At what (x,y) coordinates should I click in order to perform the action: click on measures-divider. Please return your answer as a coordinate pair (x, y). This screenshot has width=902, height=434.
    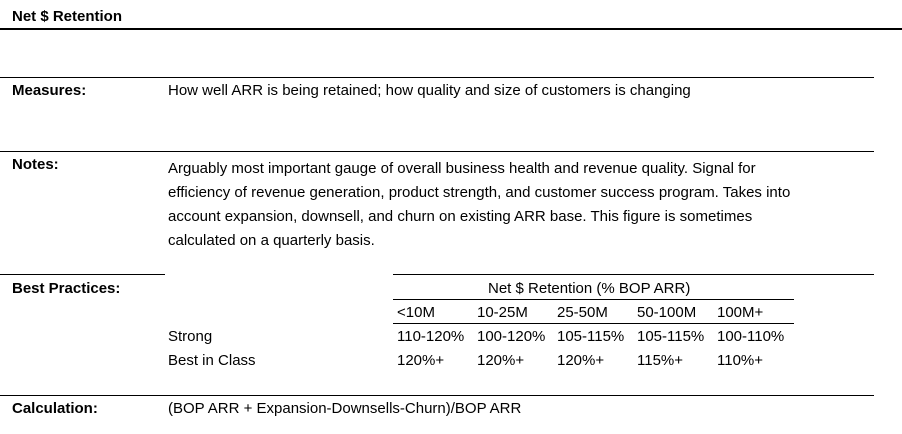
    Looking at the image, I should click on (437, 77).